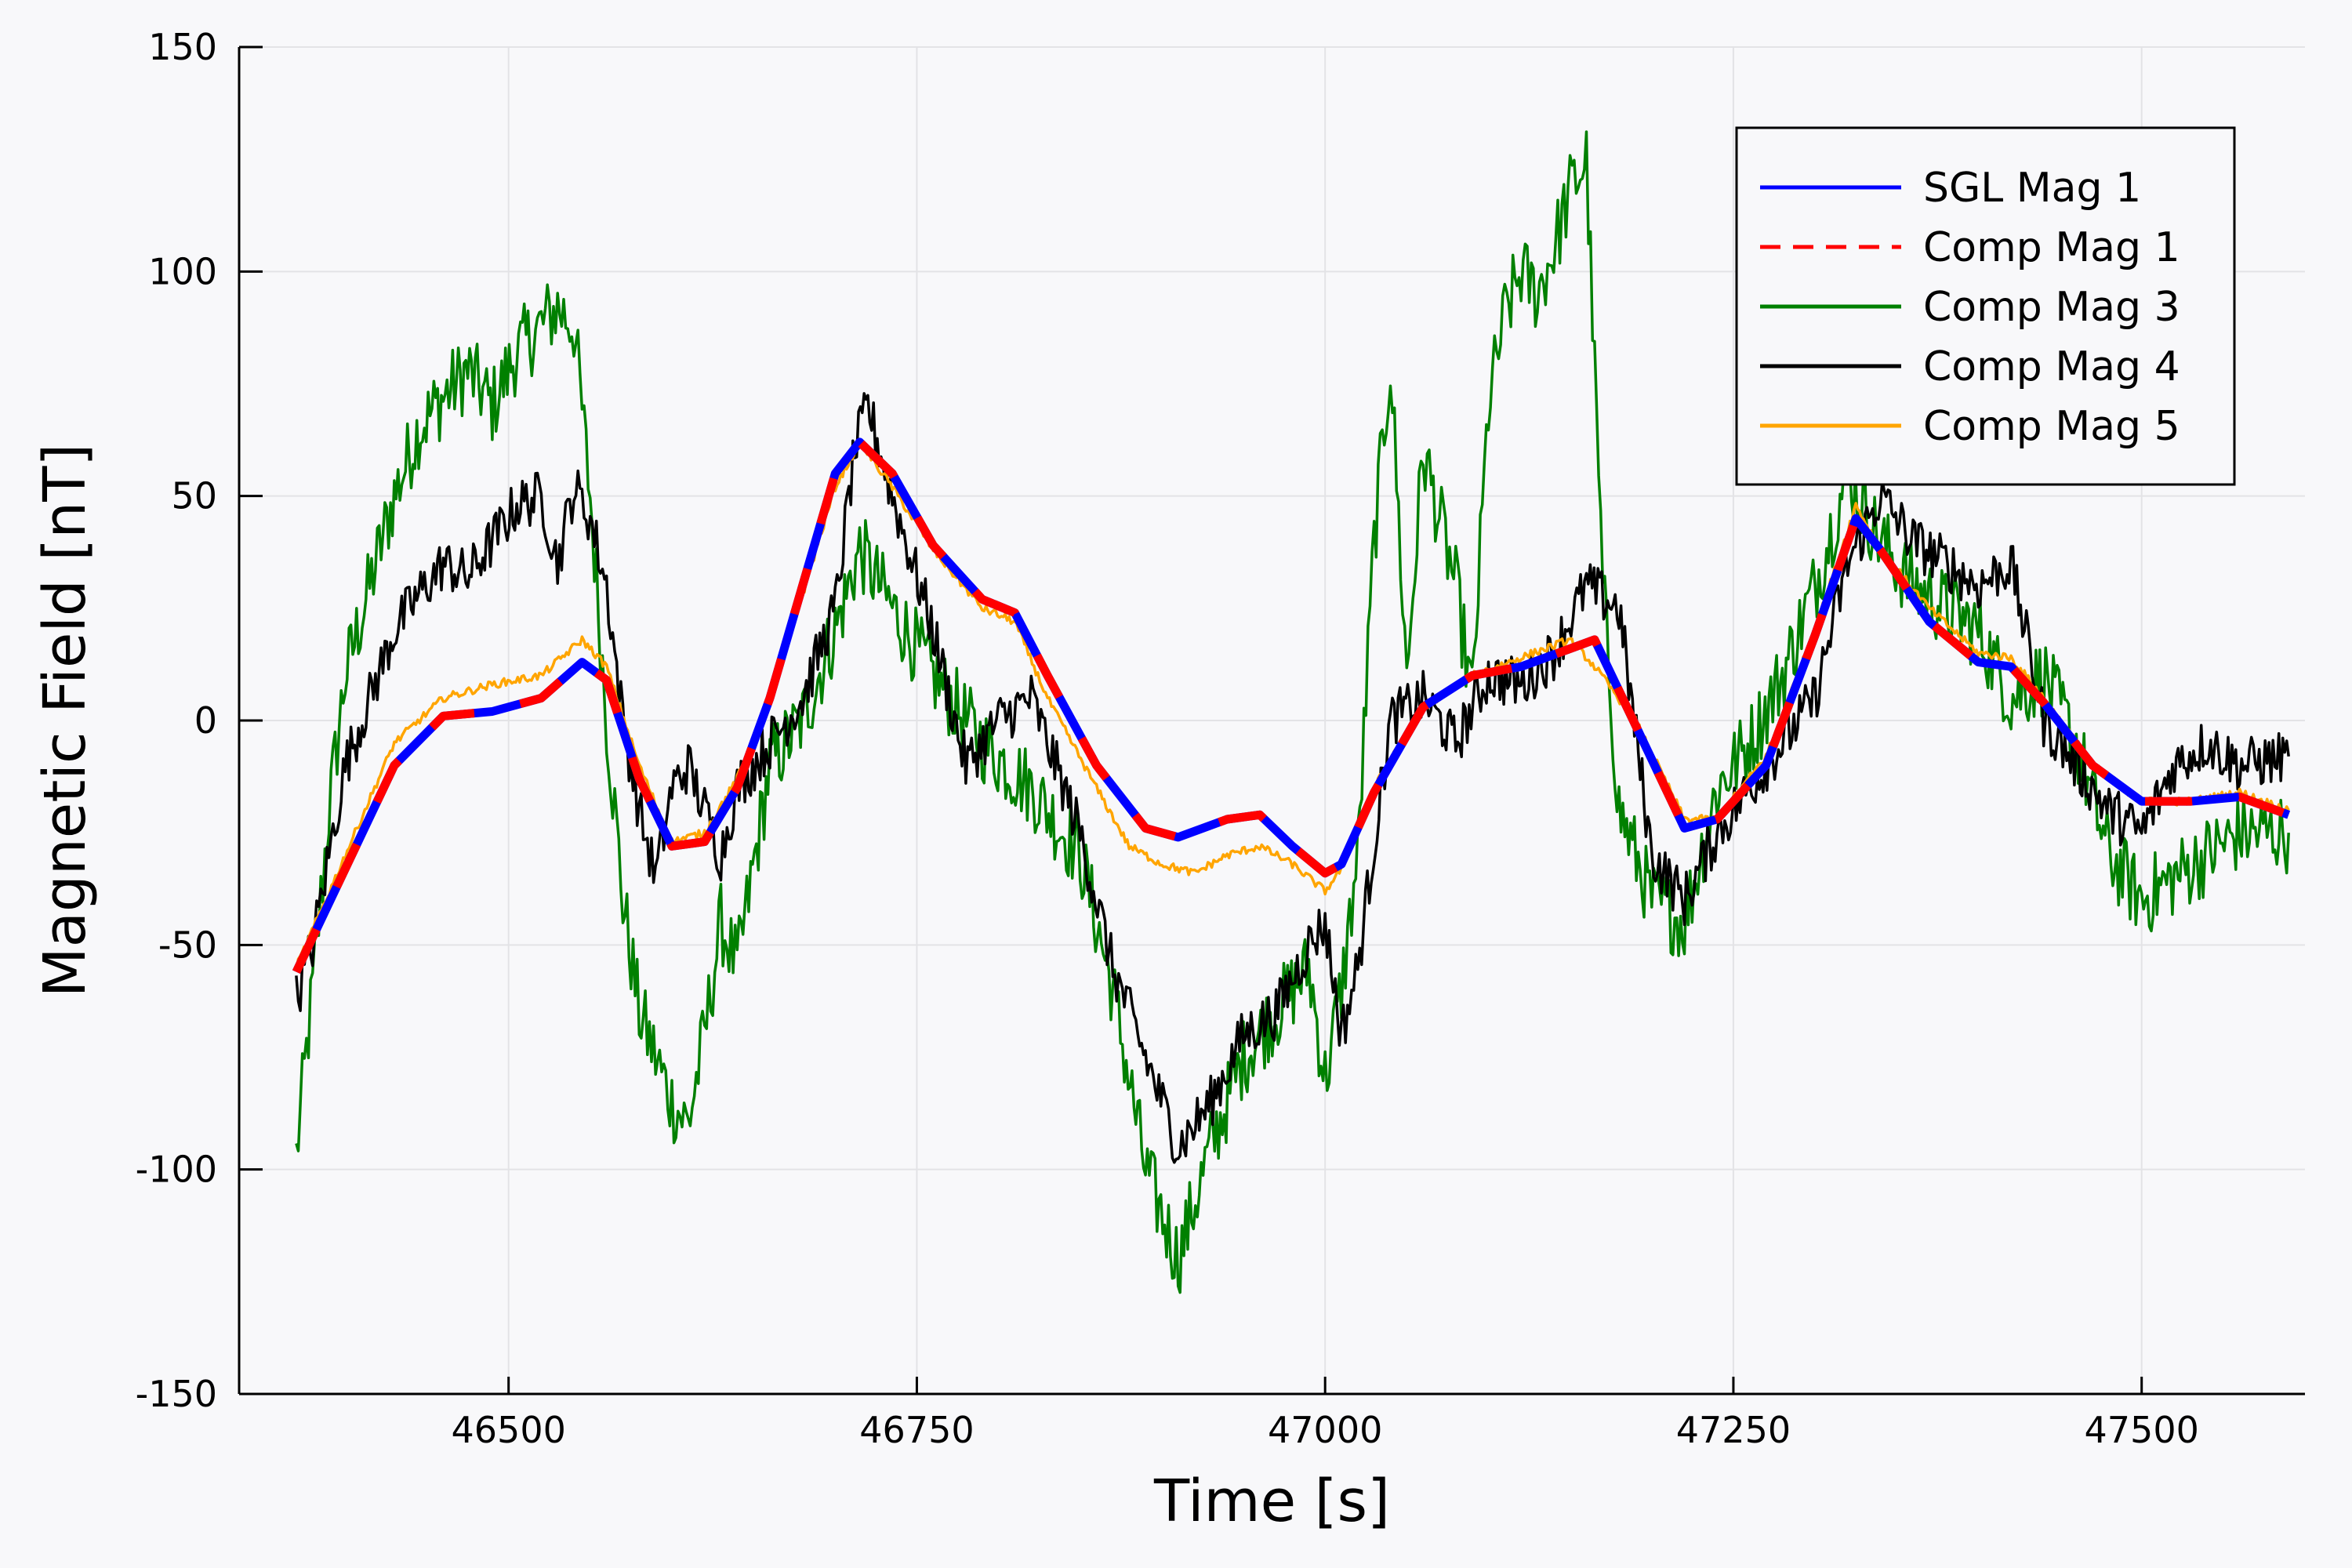 Image resolution: width=2352 pixels, height=1568 pixels. I want to click on x-tick-label: 47250, so click(1734, 1430).